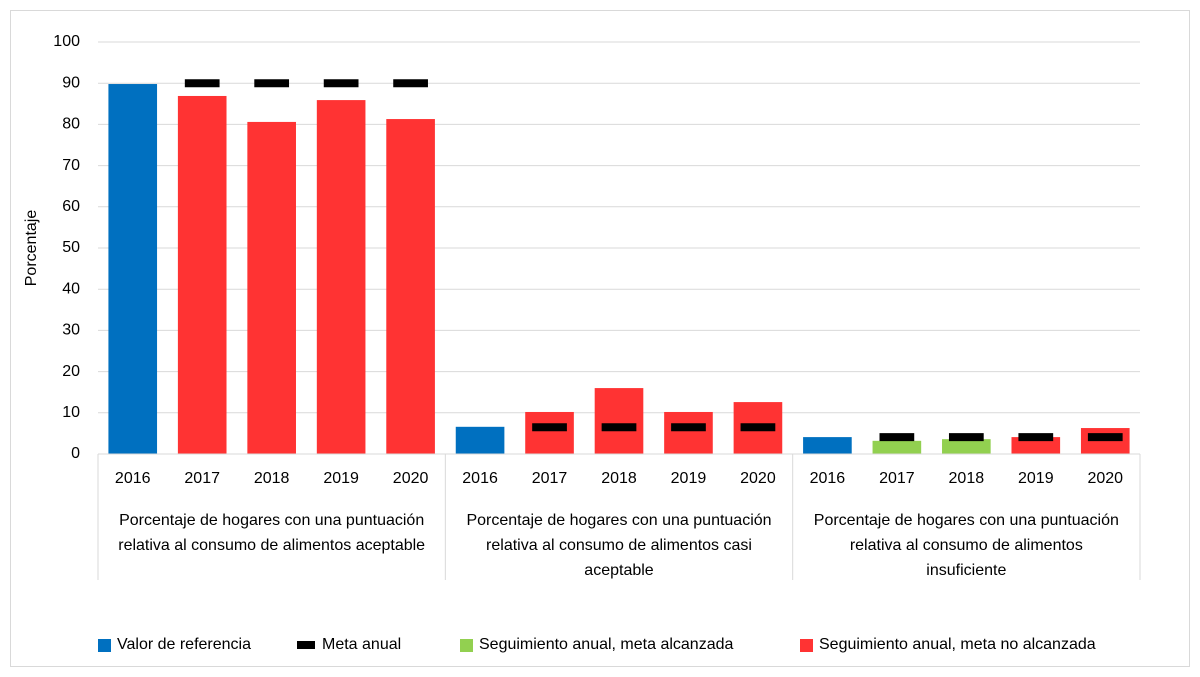 The height and width of the screenshot is (677, 1200). What do you see at coordinates (71, 330) in the screenshot?
I see `y-tick-label: 30` at bounding box center [71, 330].